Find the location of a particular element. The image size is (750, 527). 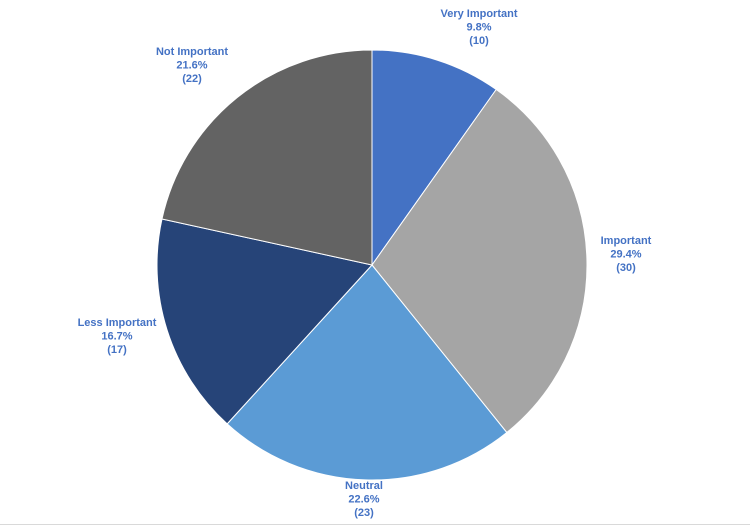

data-label-name: Less Important is located at coordinates (117, 323).